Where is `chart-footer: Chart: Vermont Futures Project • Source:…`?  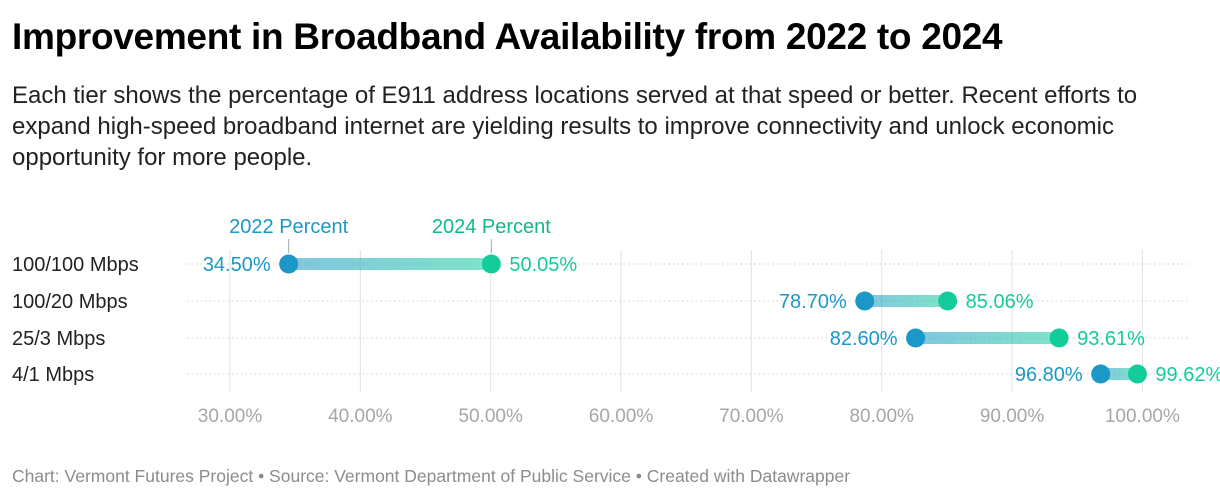 chart-footer: Chart: Vermont Futures Project • Source:… is located at coordinates (431, 476).